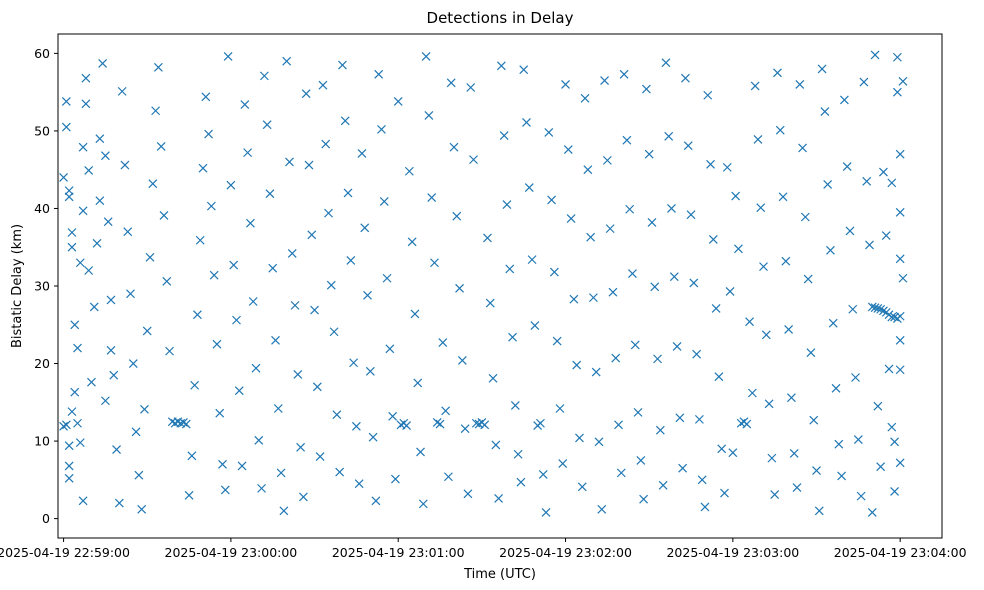  I want to click on x-tick-label: 2025-04-19 23:04:00, so click(900, 552).